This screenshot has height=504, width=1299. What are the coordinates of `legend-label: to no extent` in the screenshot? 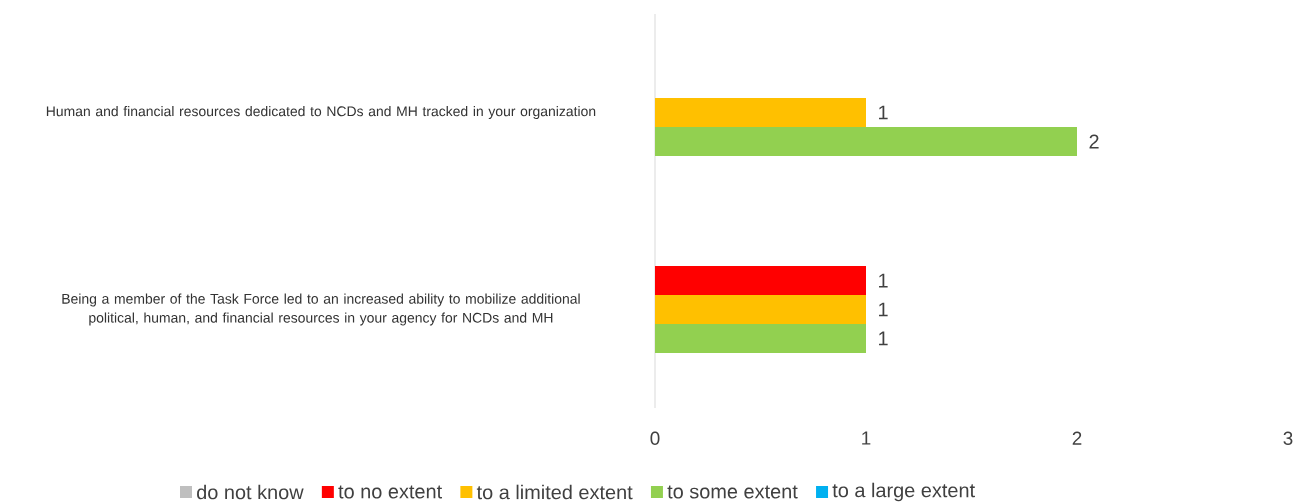 It's located at (390, 492).